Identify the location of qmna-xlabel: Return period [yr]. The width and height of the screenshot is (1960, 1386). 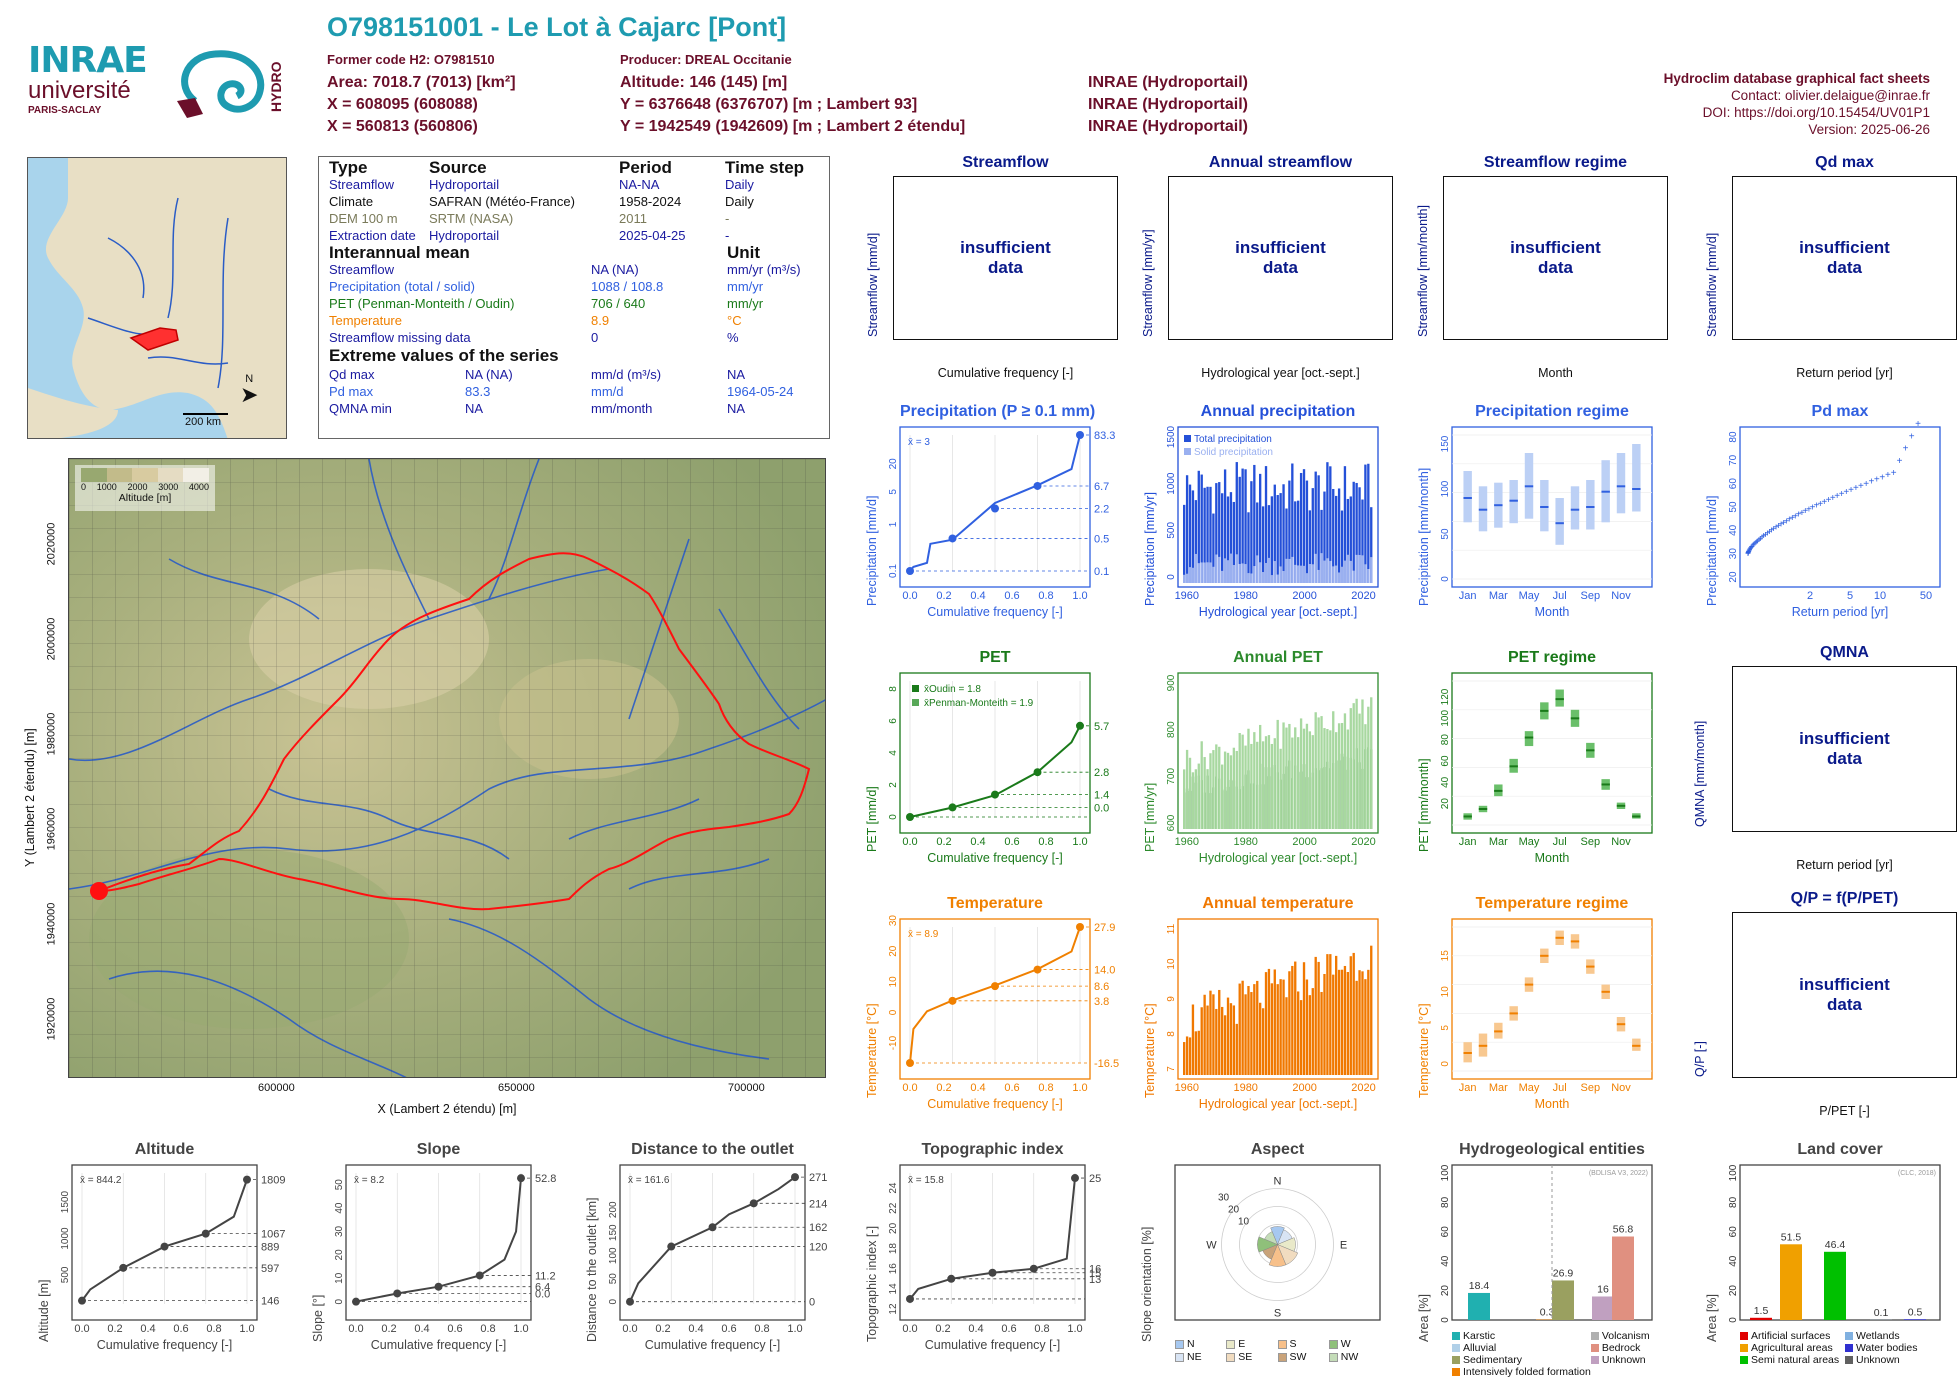
(1844, 865).